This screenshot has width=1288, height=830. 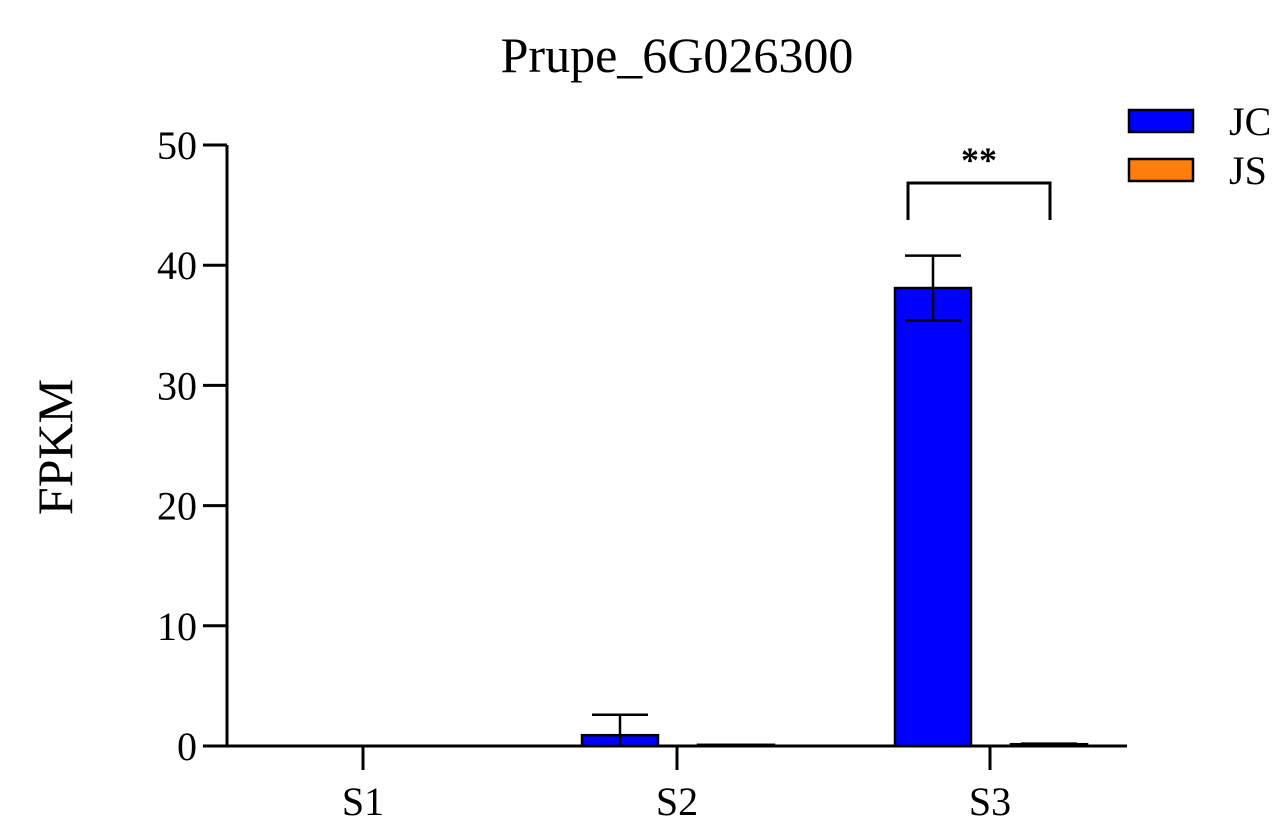 I want to click on legend-label-js: JS, so click(x=1248, y=170).